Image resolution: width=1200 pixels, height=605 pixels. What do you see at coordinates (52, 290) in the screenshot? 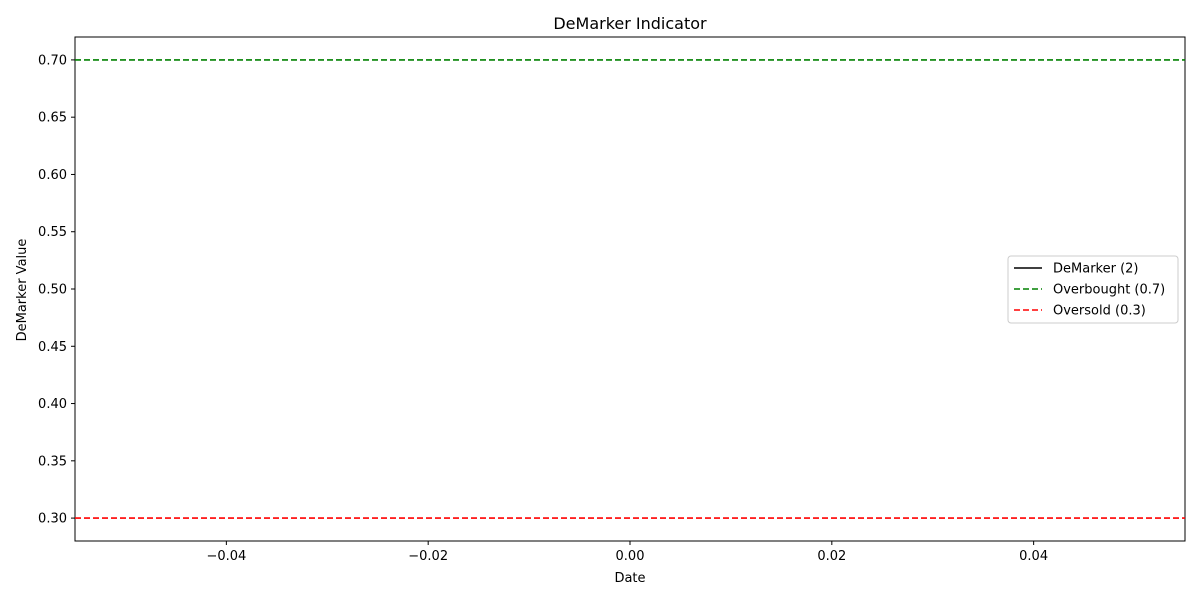
I see `y-tick-label: 0.50` at bounding box center [52, 290].